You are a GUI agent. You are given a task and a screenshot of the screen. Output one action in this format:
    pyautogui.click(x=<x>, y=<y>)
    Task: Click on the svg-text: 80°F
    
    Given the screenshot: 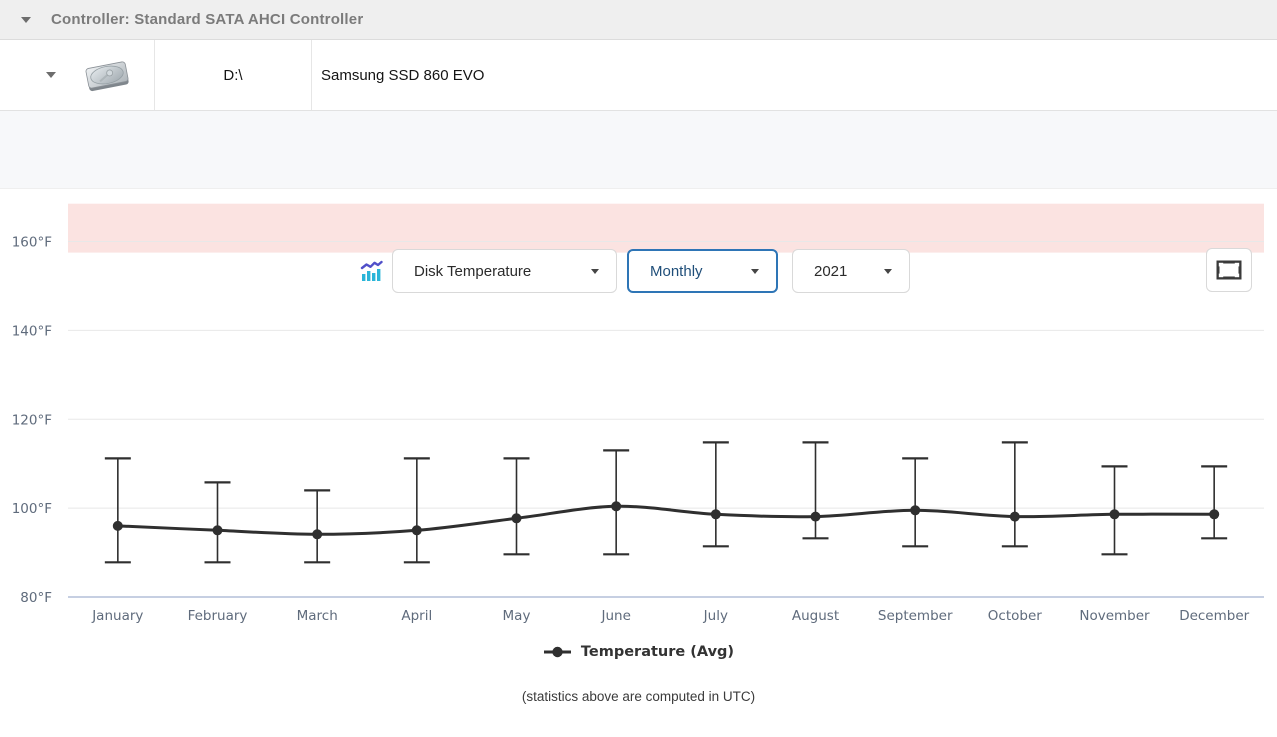 What is the action you would take?
    pyautogui.click(x=36, y=598)
    